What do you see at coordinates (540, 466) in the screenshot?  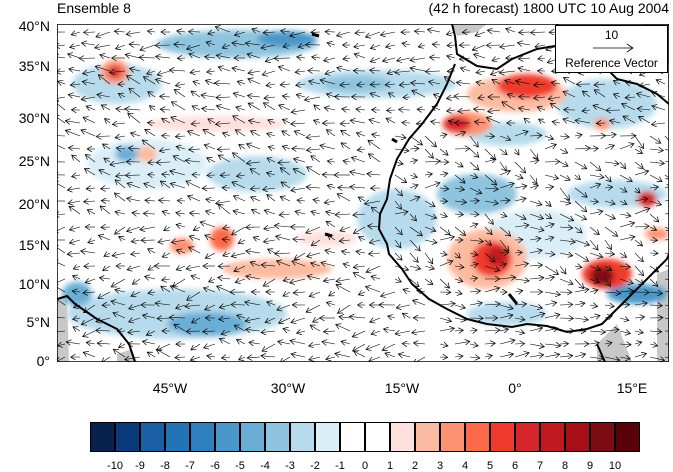 I see `colorbar-tick-label: 7` at bounding box center [540, 466].